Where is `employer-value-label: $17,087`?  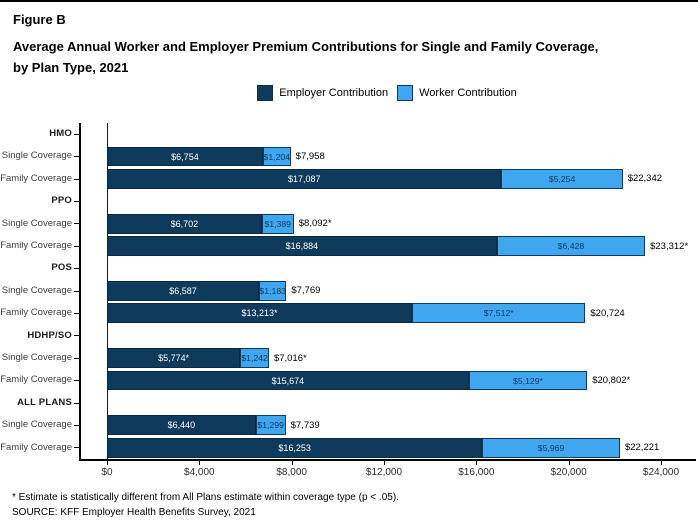 employer-value-label: $17,087 is located at coordinates (304, 178).